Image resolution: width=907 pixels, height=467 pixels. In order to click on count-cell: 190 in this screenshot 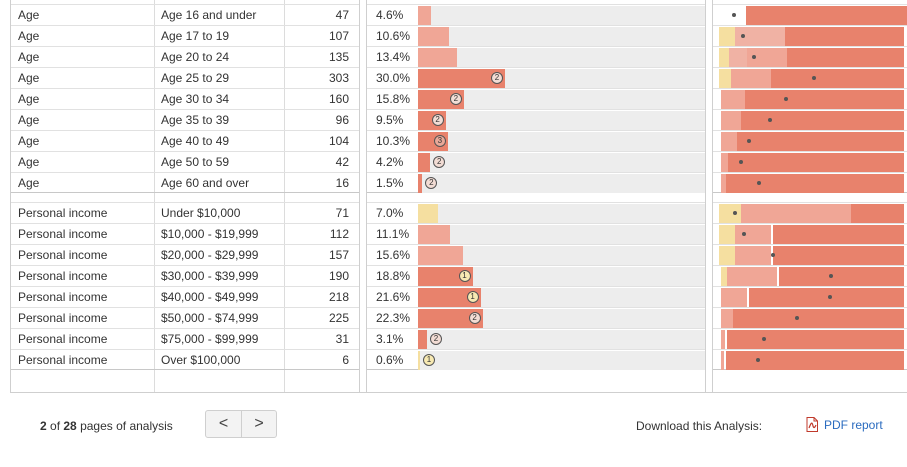, I will do `click(338, 276)`.